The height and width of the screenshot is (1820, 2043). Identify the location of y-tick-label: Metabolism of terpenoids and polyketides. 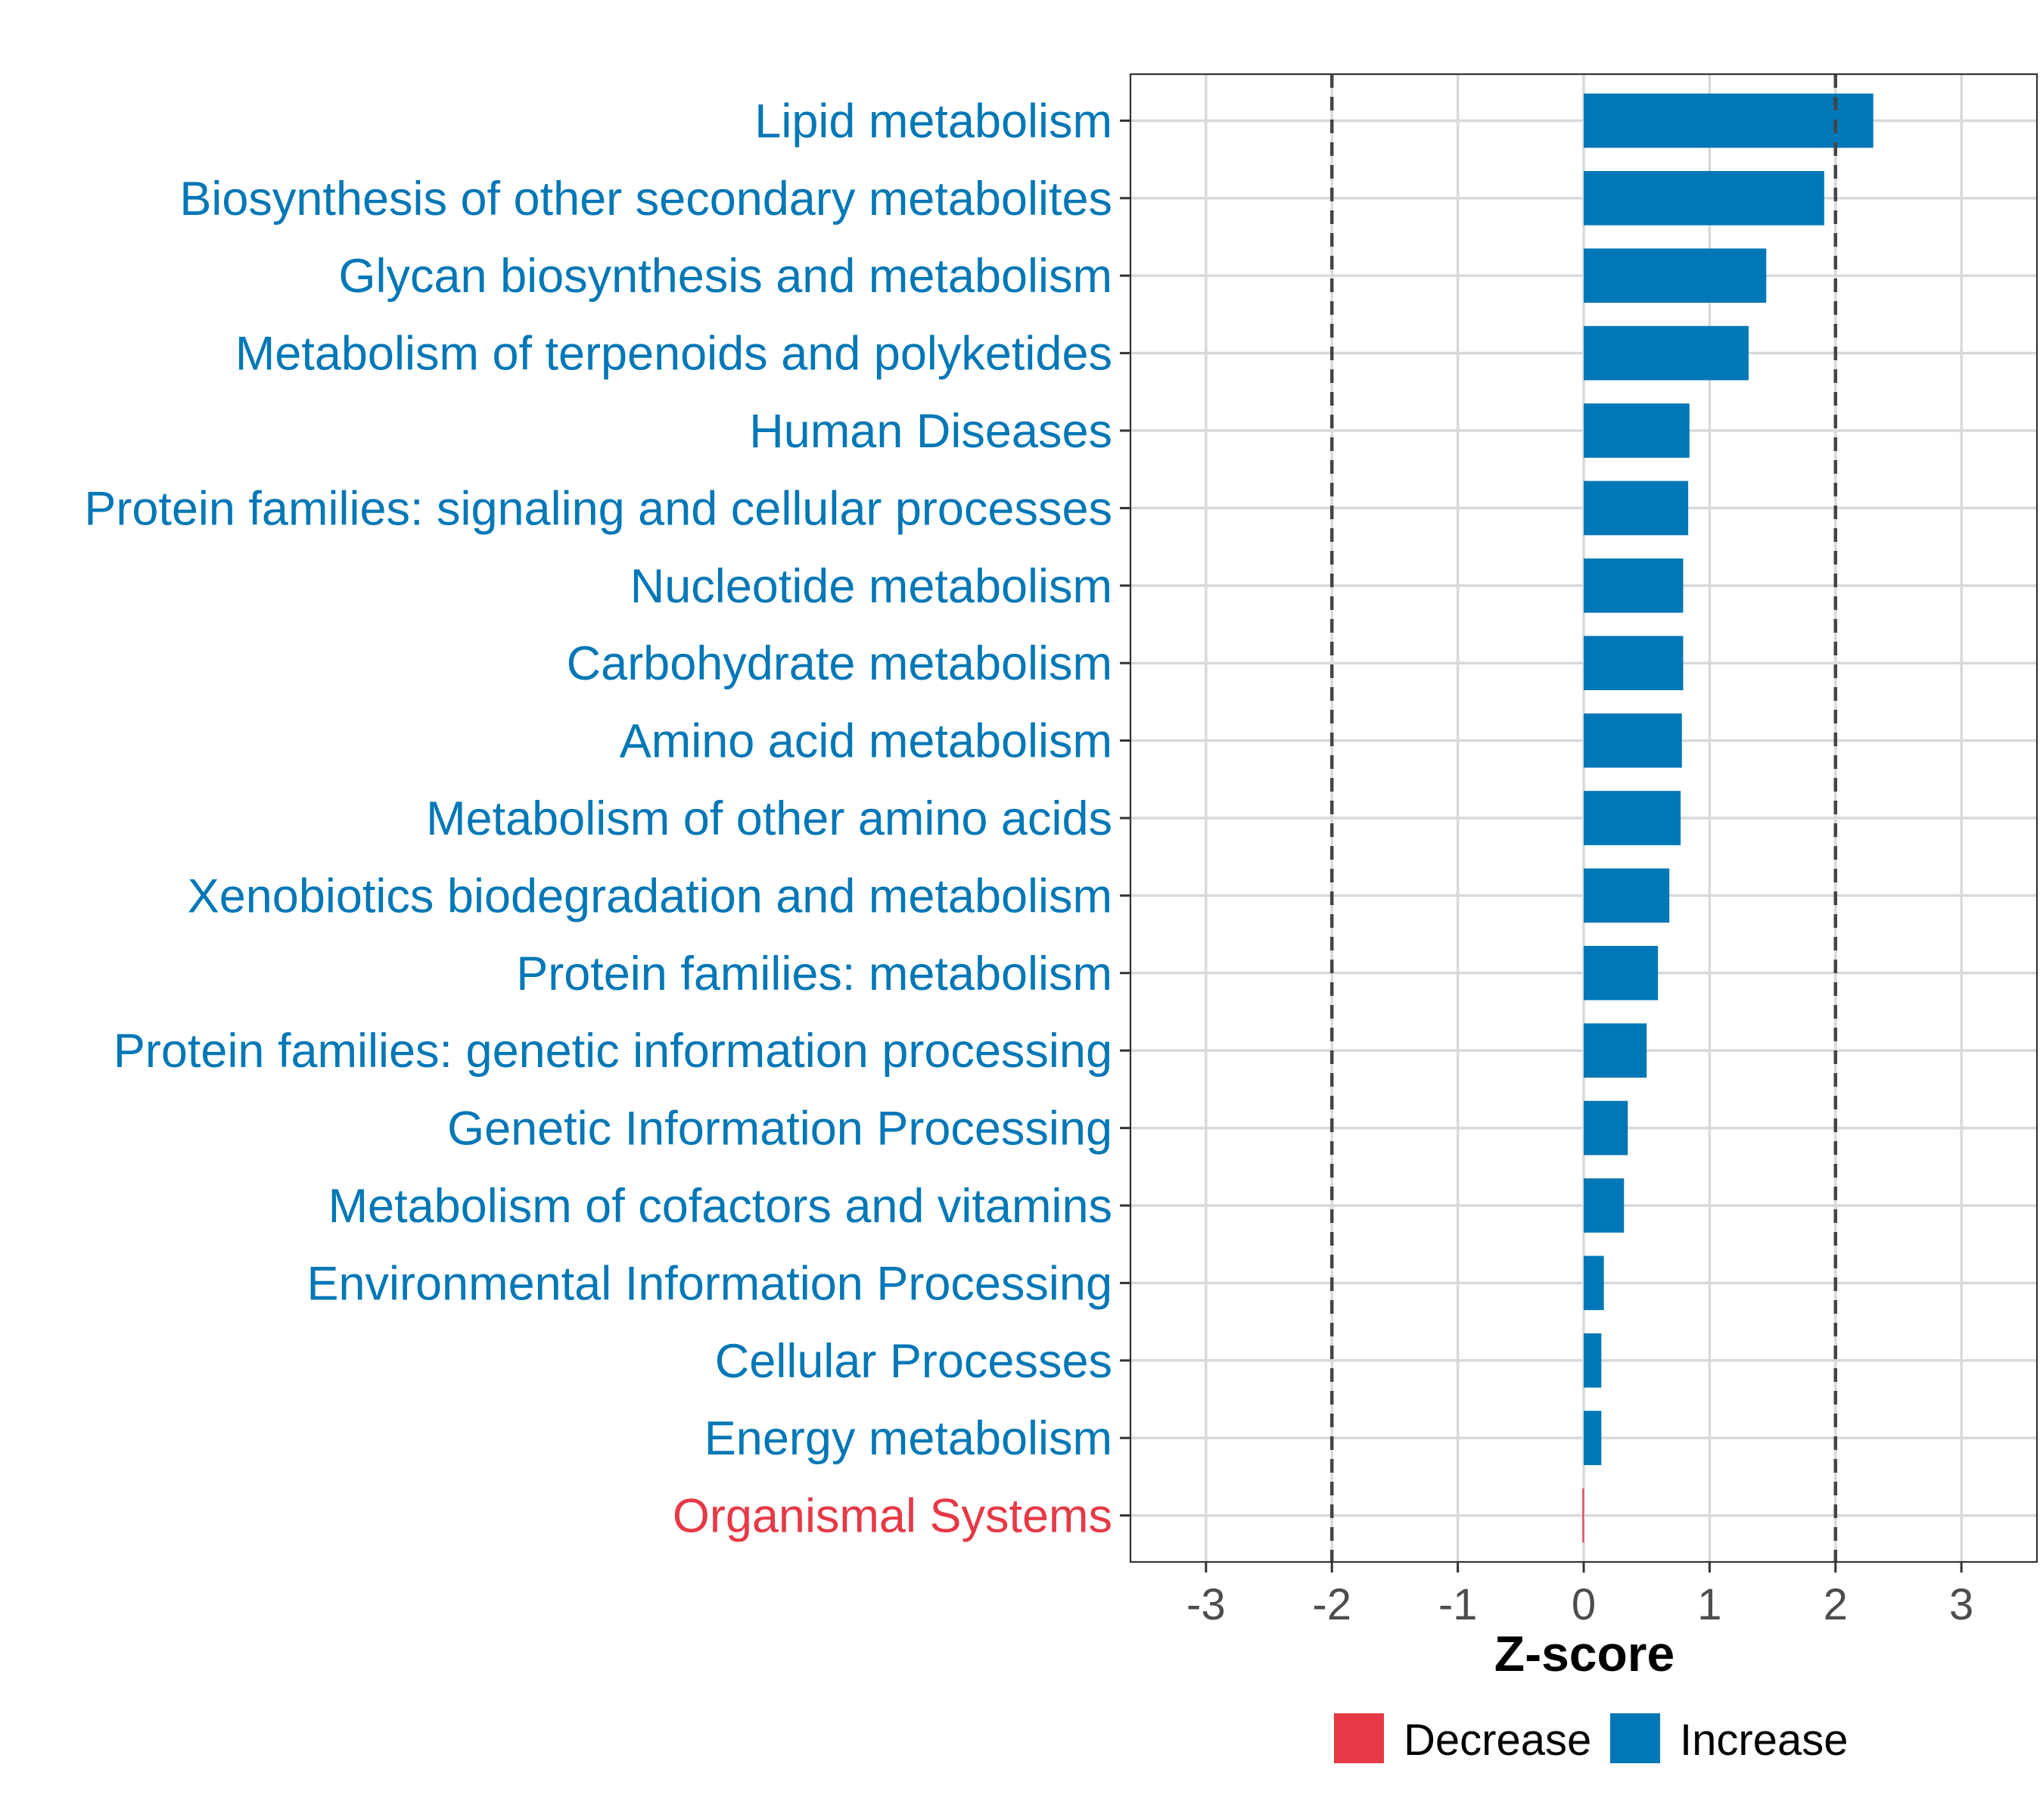
(674, 354).